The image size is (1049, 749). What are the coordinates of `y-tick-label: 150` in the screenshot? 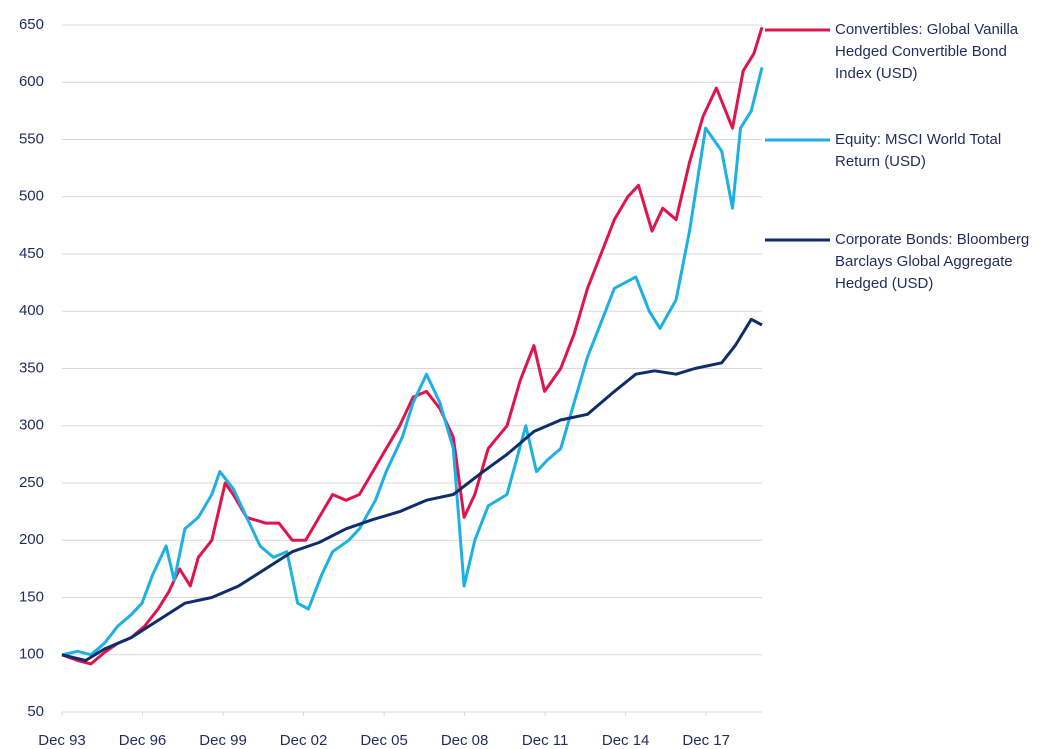 It's located at (31, 596).